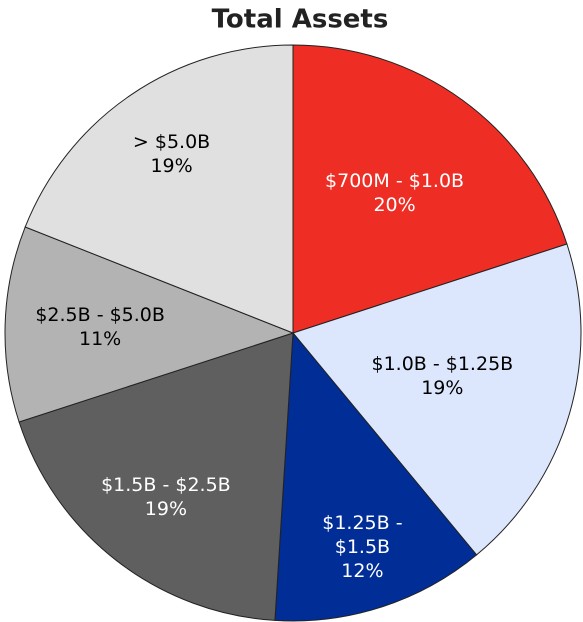 The image size is (583, 622). I want to click on slice-value: 11%, so click(100, 338).